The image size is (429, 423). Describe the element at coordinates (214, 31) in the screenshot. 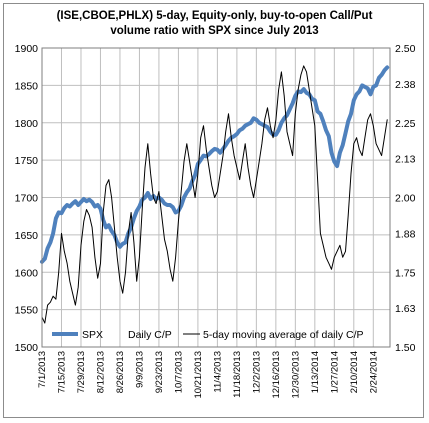

I see `chart-title-line-2: volume ratio with SPX since July 2013` at that location.